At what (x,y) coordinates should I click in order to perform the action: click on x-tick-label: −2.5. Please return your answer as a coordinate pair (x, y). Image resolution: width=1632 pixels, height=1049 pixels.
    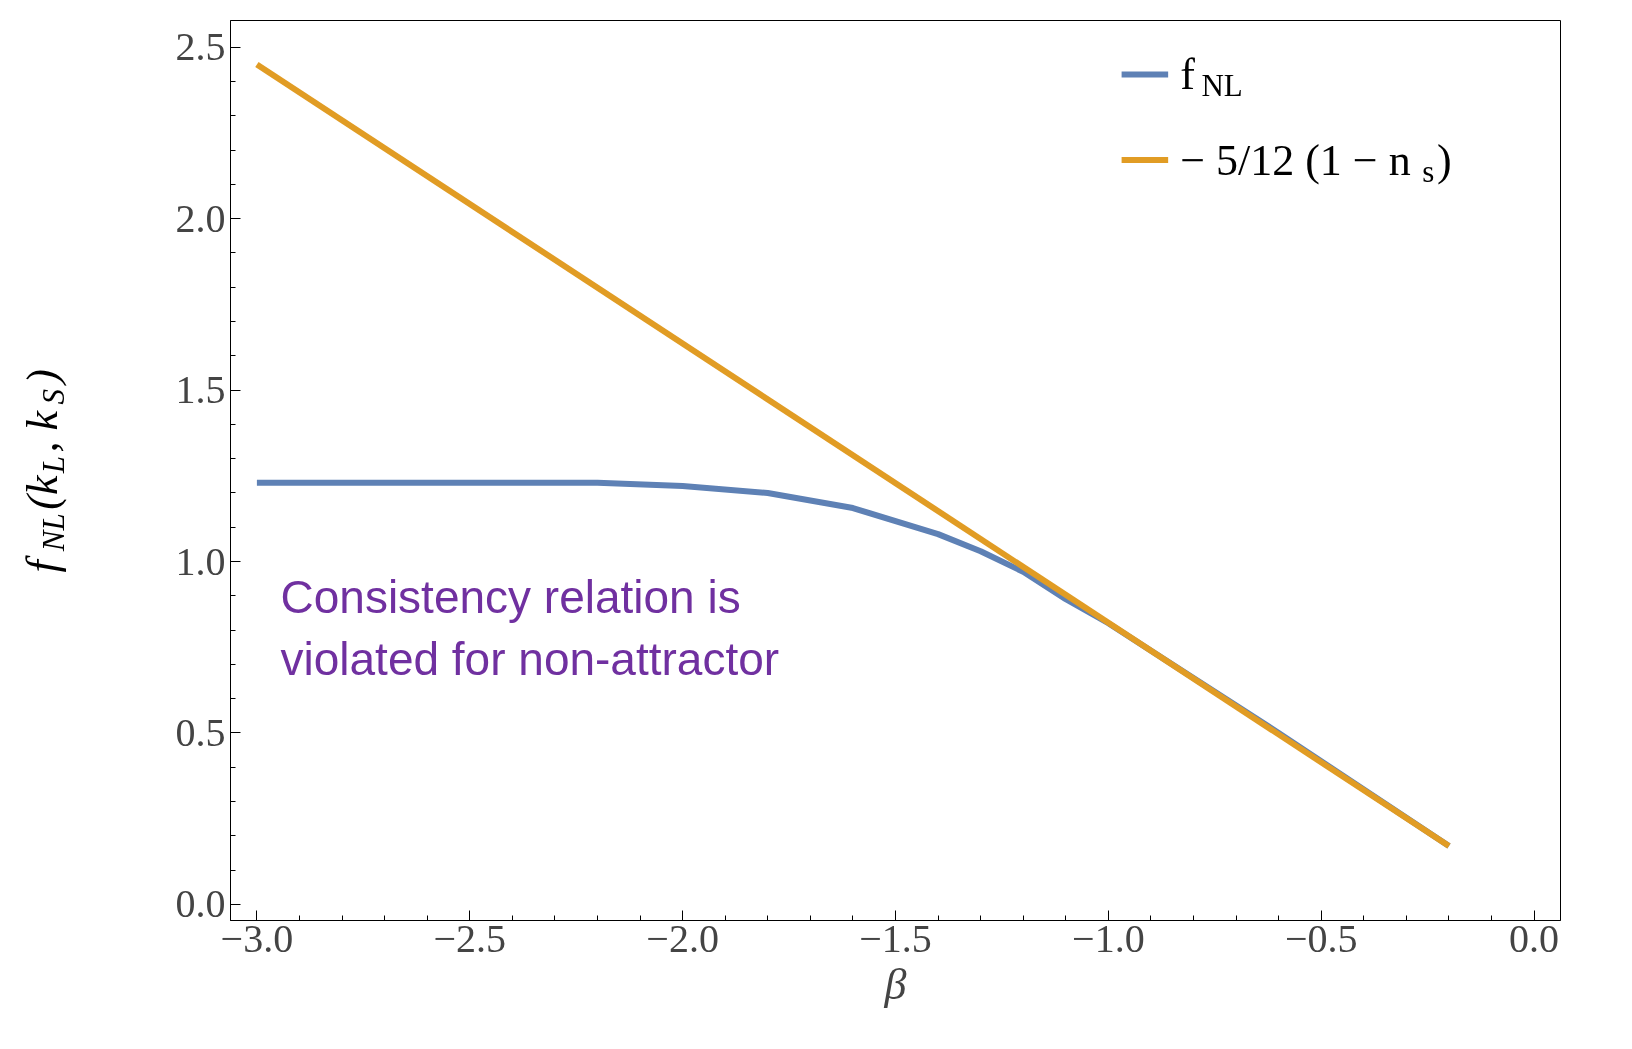
    Looking at the image, I should click on (470, 938).